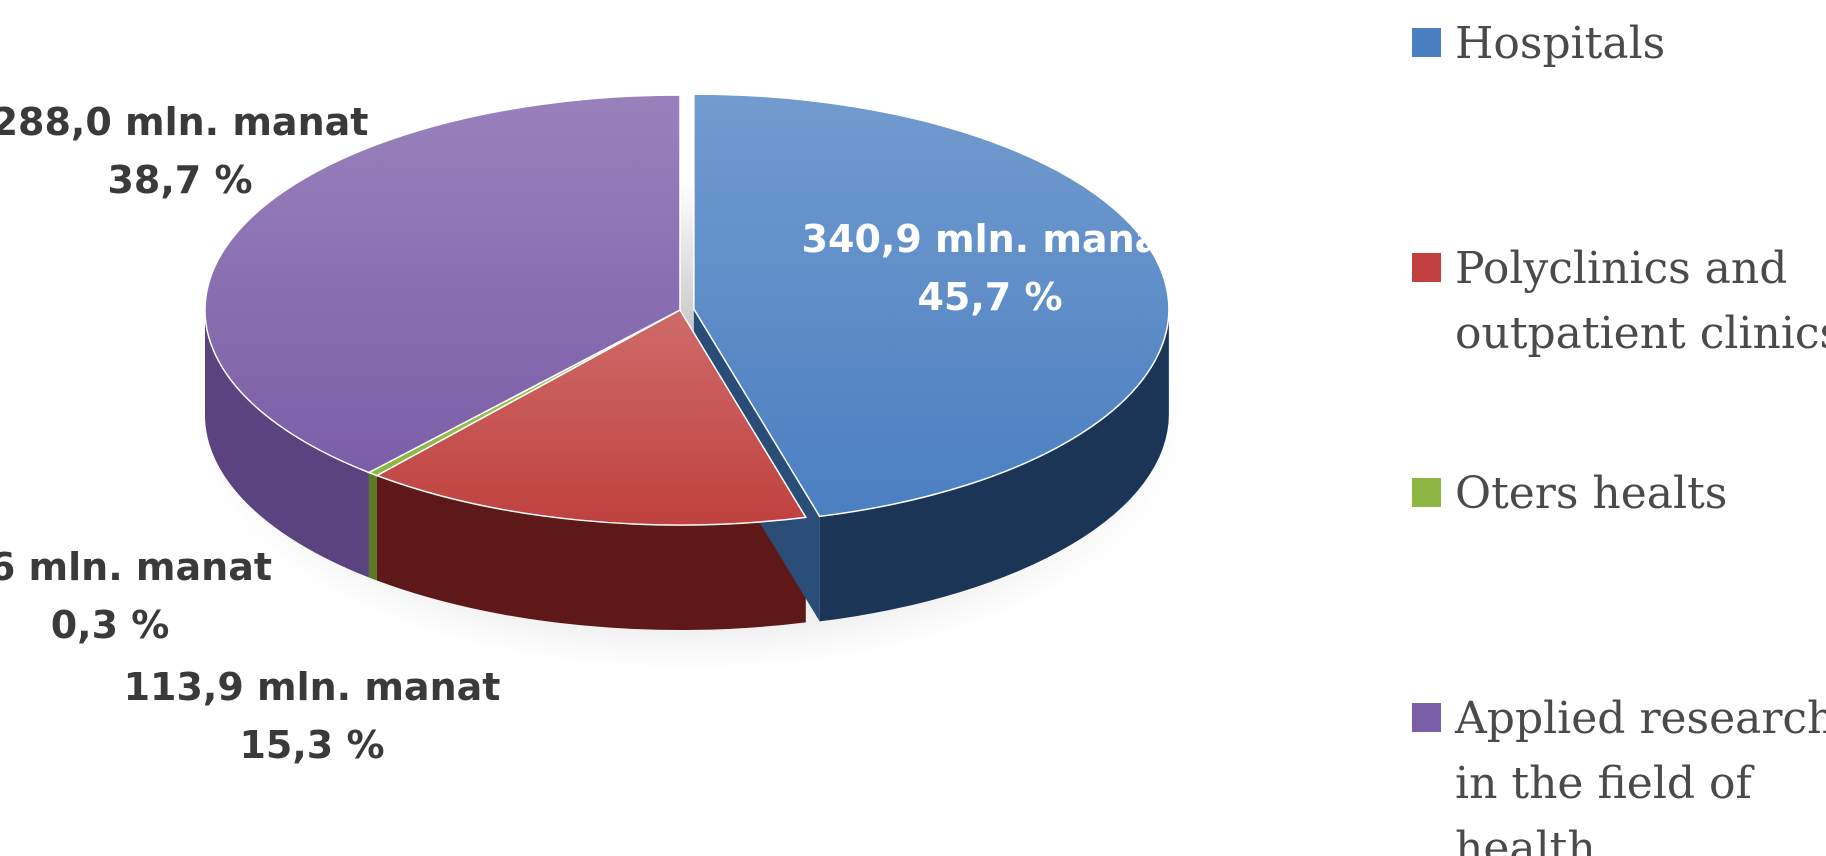 The image size is (1826, 856). Describe the element at coordinates (179, 180) in the screenshot. I see `data-label-percent-3: 38,7 %` at that location.